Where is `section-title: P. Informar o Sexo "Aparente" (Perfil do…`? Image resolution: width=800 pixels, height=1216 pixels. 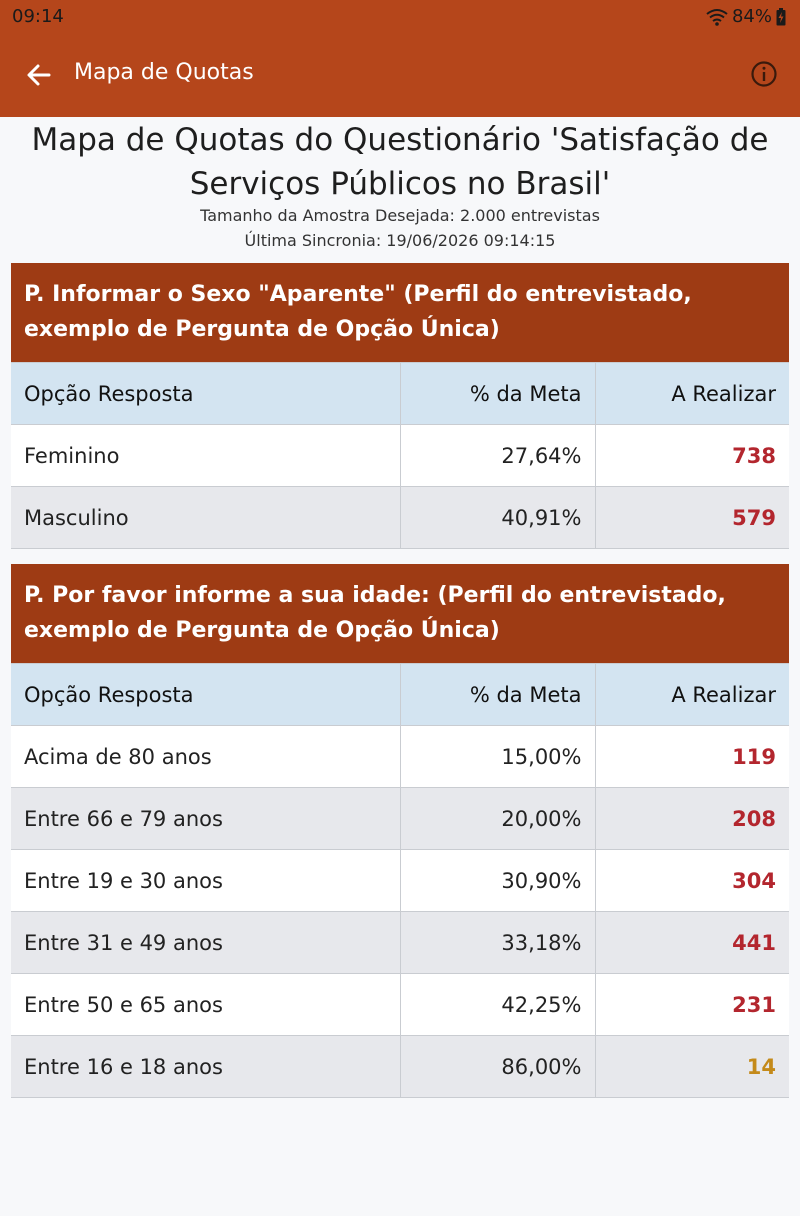
section-title: P. Informar o Sexo "Aparente" (Perfil do… is located at coordinates (400, 312).